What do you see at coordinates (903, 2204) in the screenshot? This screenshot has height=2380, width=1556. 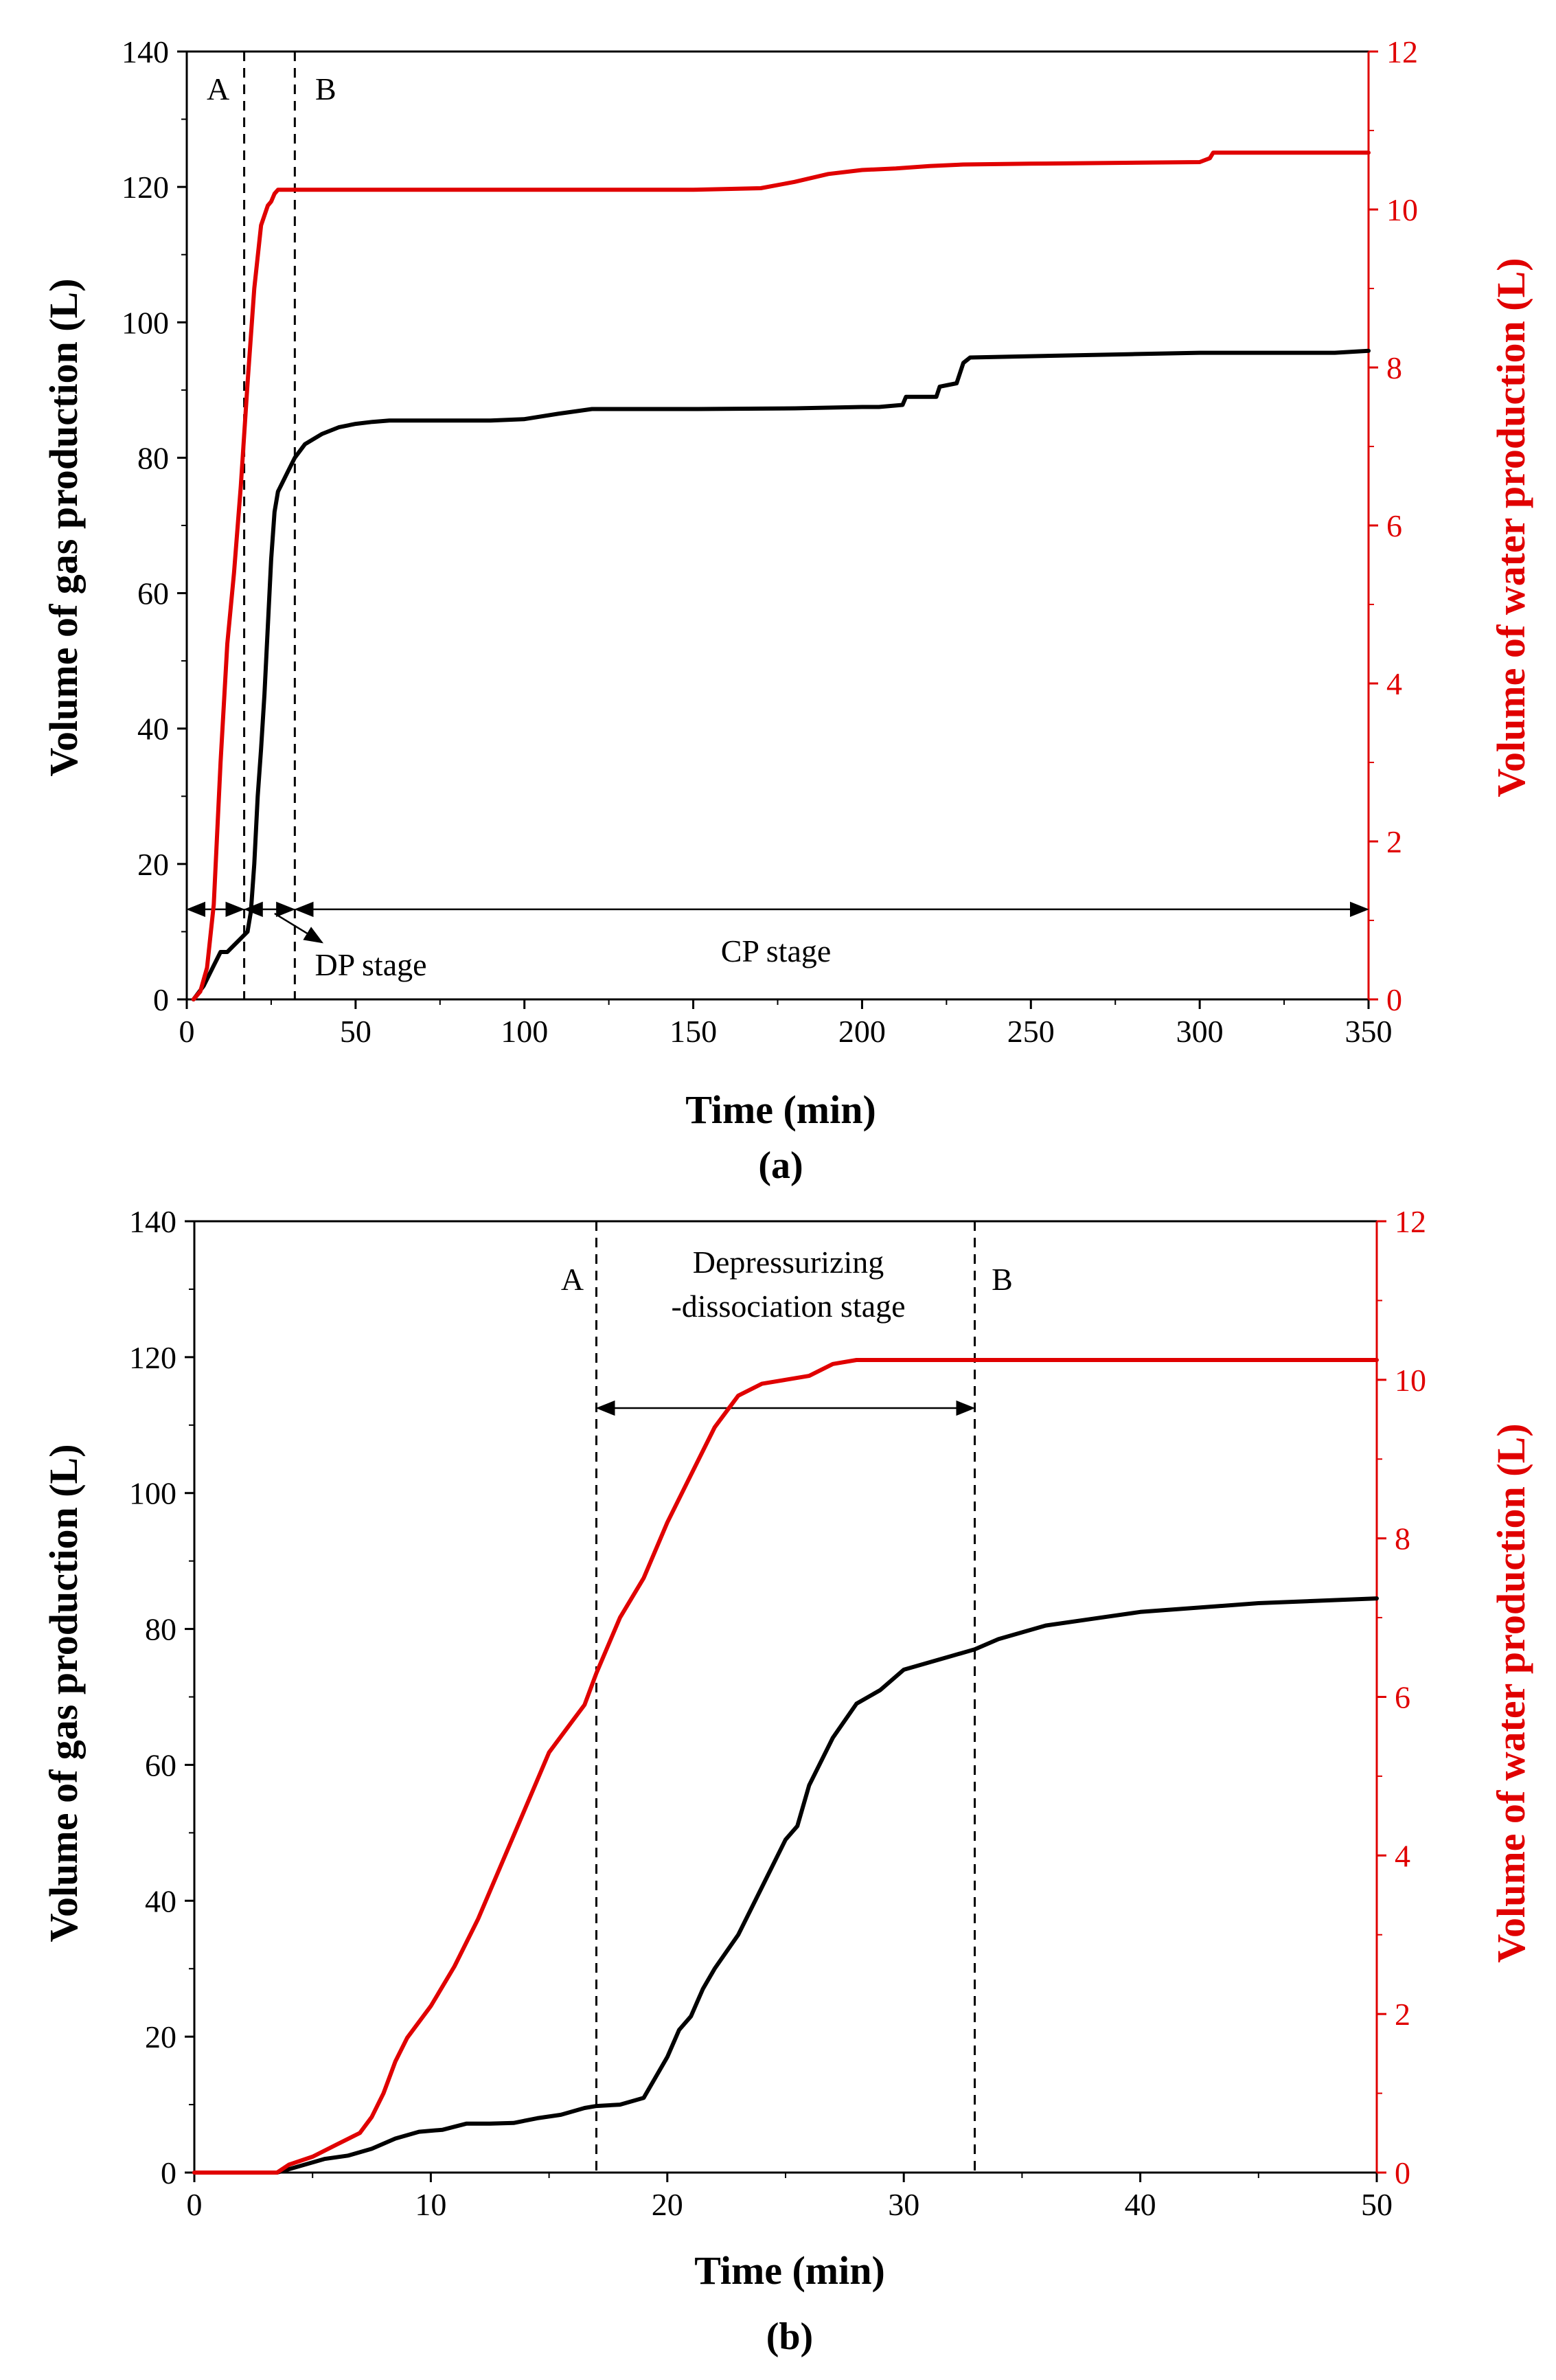 I see `x-tick-label: 30` at bounding box center [903, 2204].